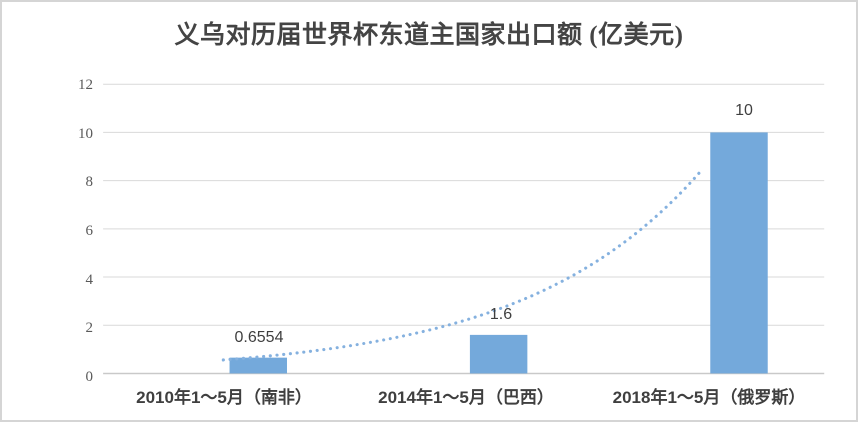  Describe the element at coordinates (89, 182) in the screenshot. I see `y-axis-tick: 8` at that location.